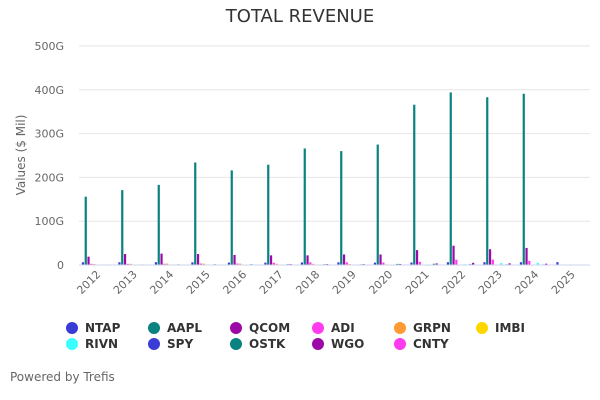 This screenshot has height=400, width=600. Describe the element at coordinates (265, 263) in the screenshot. I see `bar-ntap-2017` at that location.